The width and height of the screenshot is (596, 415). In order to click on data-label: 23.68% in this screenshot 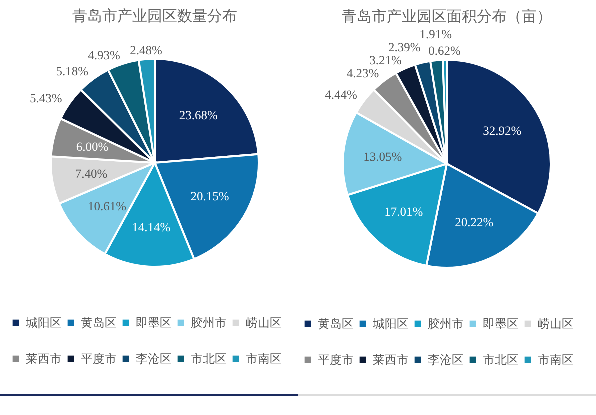, I will do `click(198, 115)`.